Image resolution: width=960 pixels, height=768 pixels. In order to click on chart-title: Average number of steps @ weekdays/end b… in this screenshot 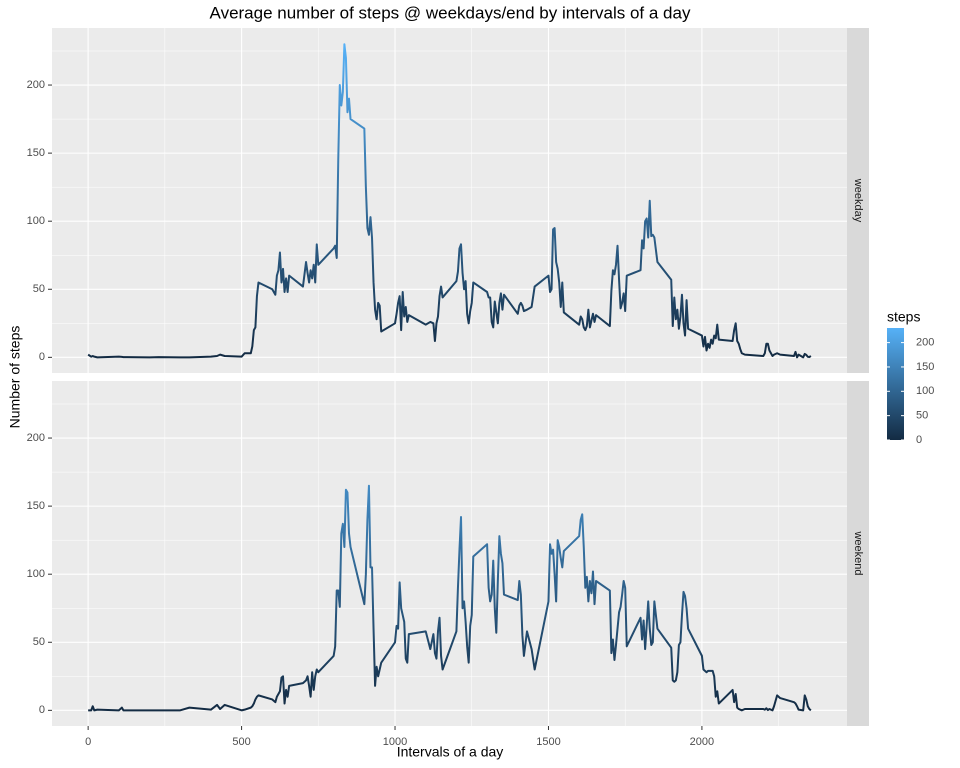, I will do `click(450, 12)`.